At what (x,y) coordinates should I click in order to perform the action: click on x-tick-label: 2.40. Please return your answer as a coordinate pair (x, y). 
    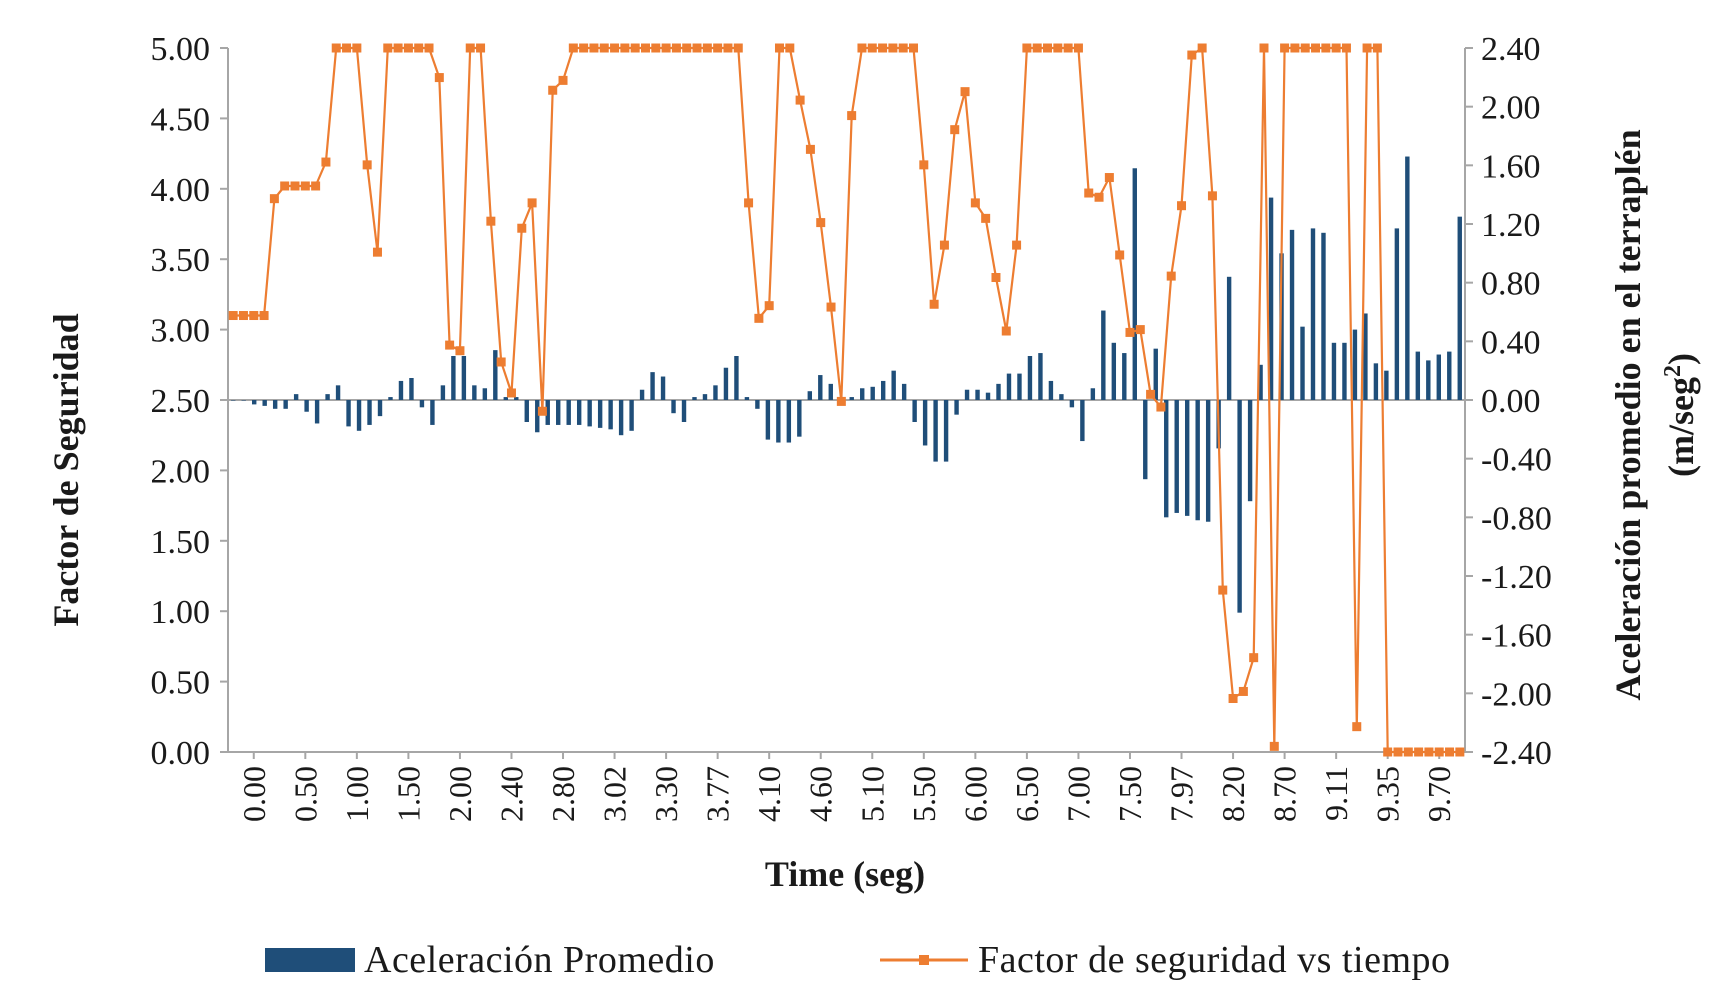
    Looking at the image, I should click on (512, 794).